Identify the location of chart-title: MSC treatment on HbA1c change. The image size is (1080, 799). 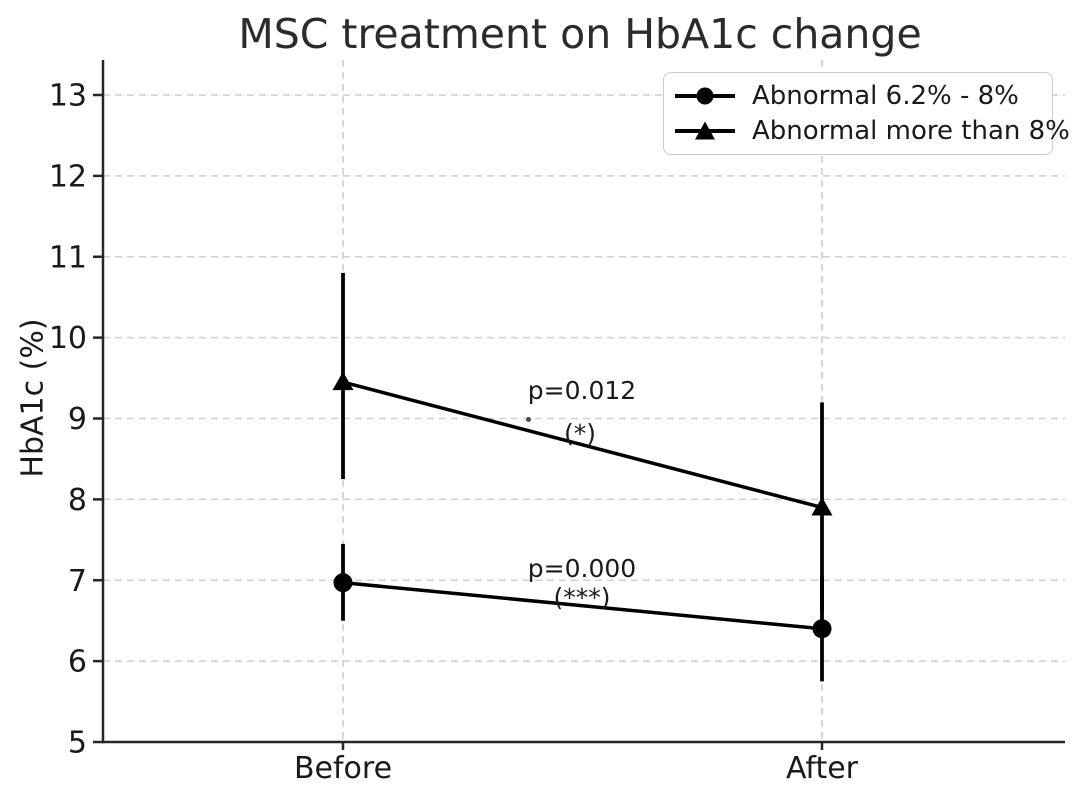
(580, 34).